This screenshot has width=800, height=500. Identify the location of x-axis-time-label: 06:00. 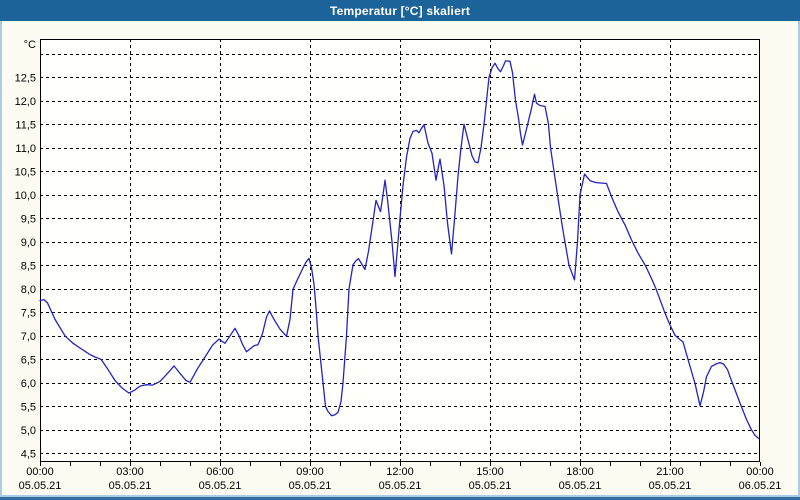
(220, 472).